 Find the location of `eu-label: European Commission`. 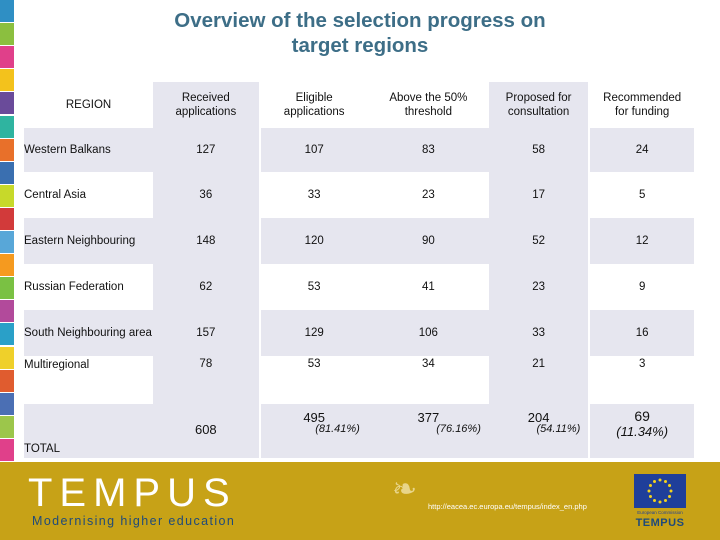

eu-label: European Commission is located at coordinates (660, 512).